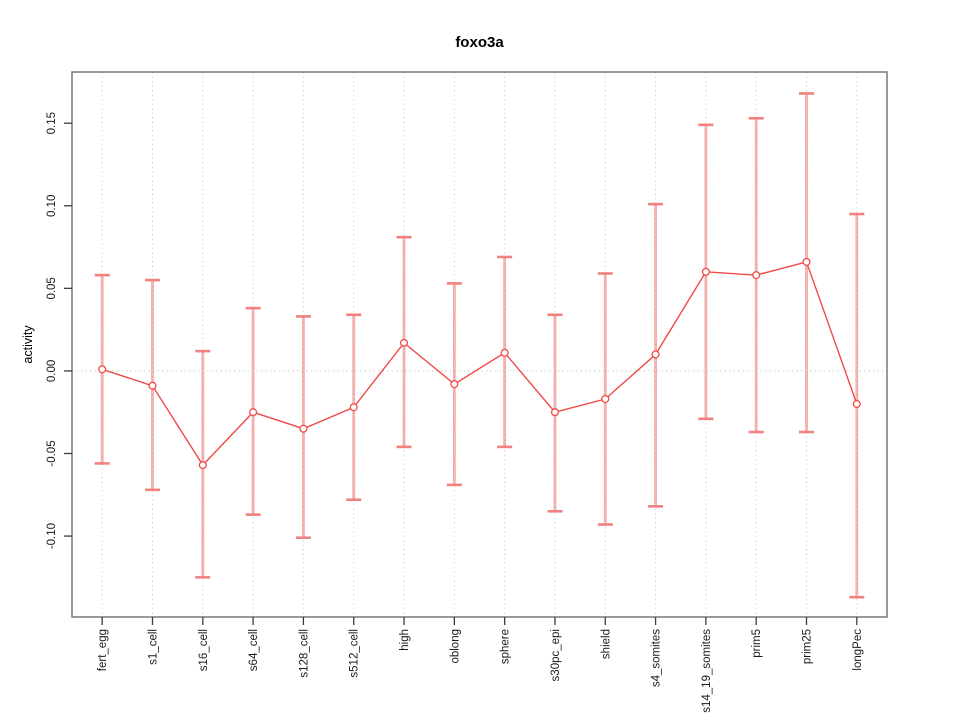 This screenshot has height=720, width=960. Describe the element at coordinates (304, 653) in the screenshot. I see `x-tick-label: s128_cell` at that location.